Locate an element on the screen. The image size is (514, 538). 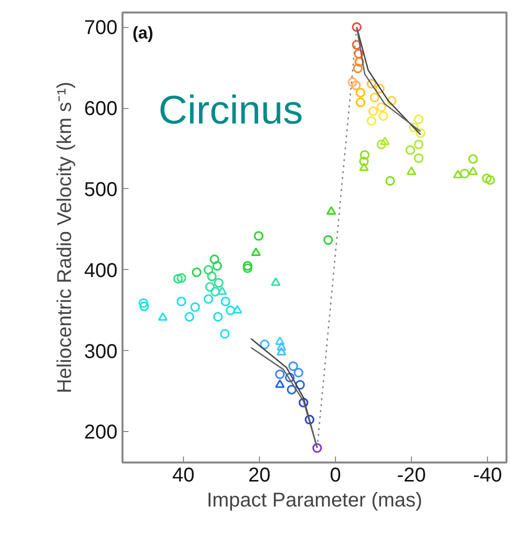
y-tick-label: 600 is located at coordinates (101, 109).